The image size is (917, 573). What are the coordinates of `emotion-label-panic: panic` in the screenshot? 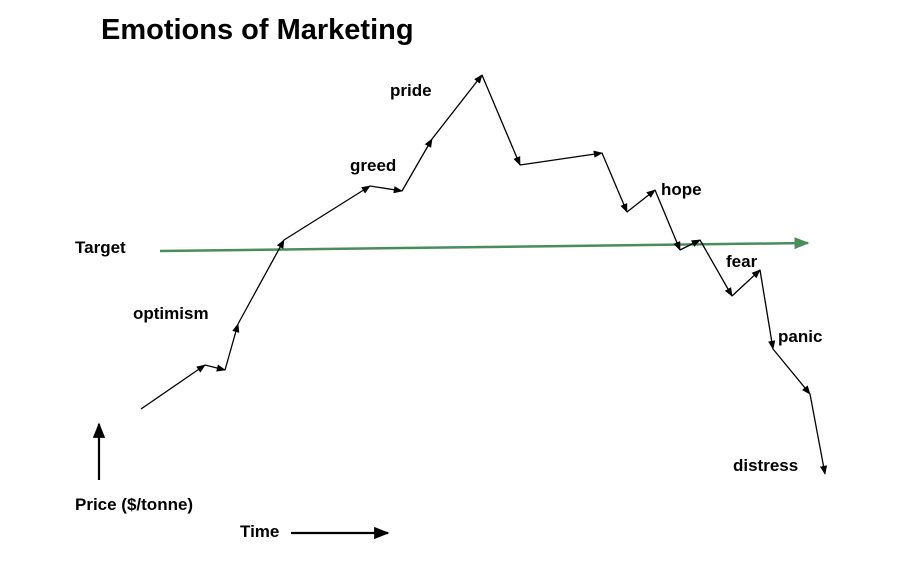 It's located at (800, 336).